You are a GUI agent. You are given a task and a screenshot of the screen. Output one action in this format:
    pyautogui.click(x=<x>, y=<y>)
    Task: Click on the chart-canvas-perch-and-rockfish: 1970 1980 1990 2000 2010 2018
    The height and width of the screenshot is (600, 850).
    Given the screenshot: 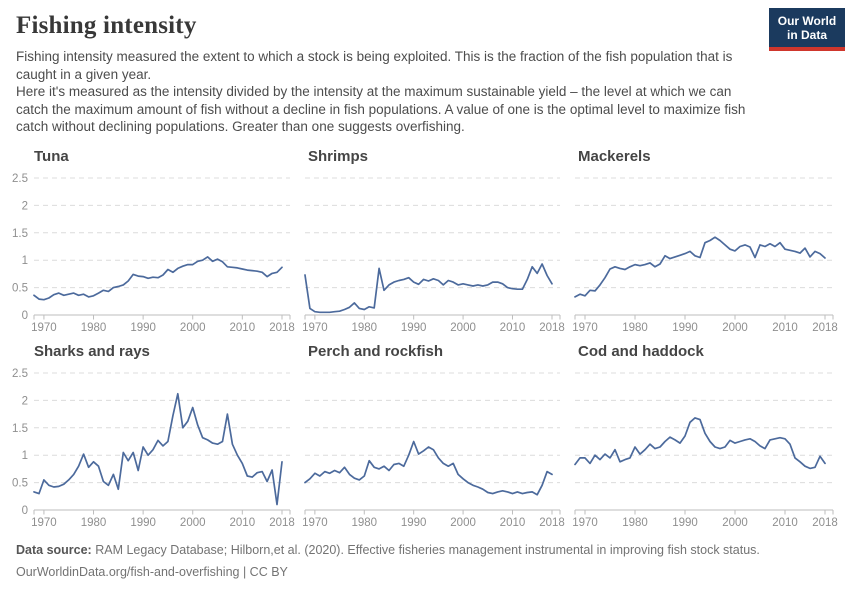 What is the action you would take?
    pyautogui.click(x=433, y=447)
    